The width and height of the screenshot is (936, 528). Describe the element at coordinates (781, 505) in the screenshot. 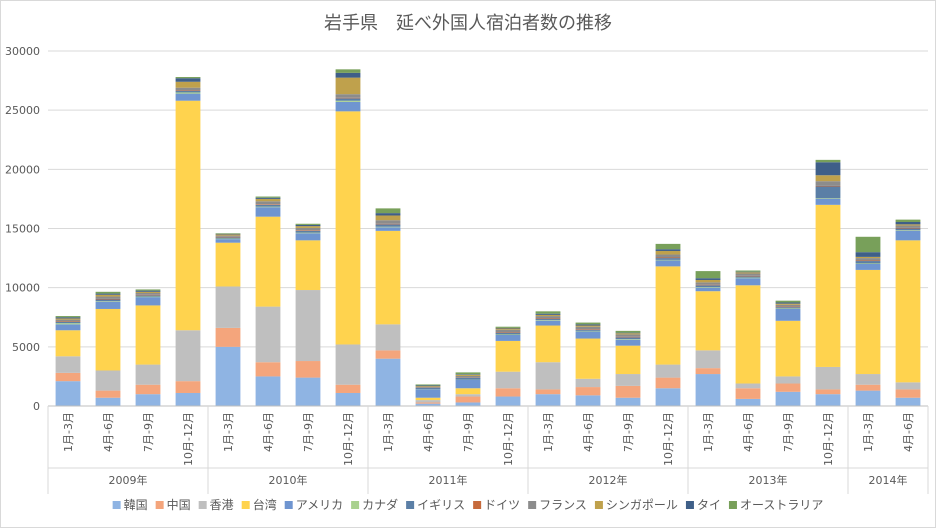

I see `legend-label: オーストラリア` at that location.